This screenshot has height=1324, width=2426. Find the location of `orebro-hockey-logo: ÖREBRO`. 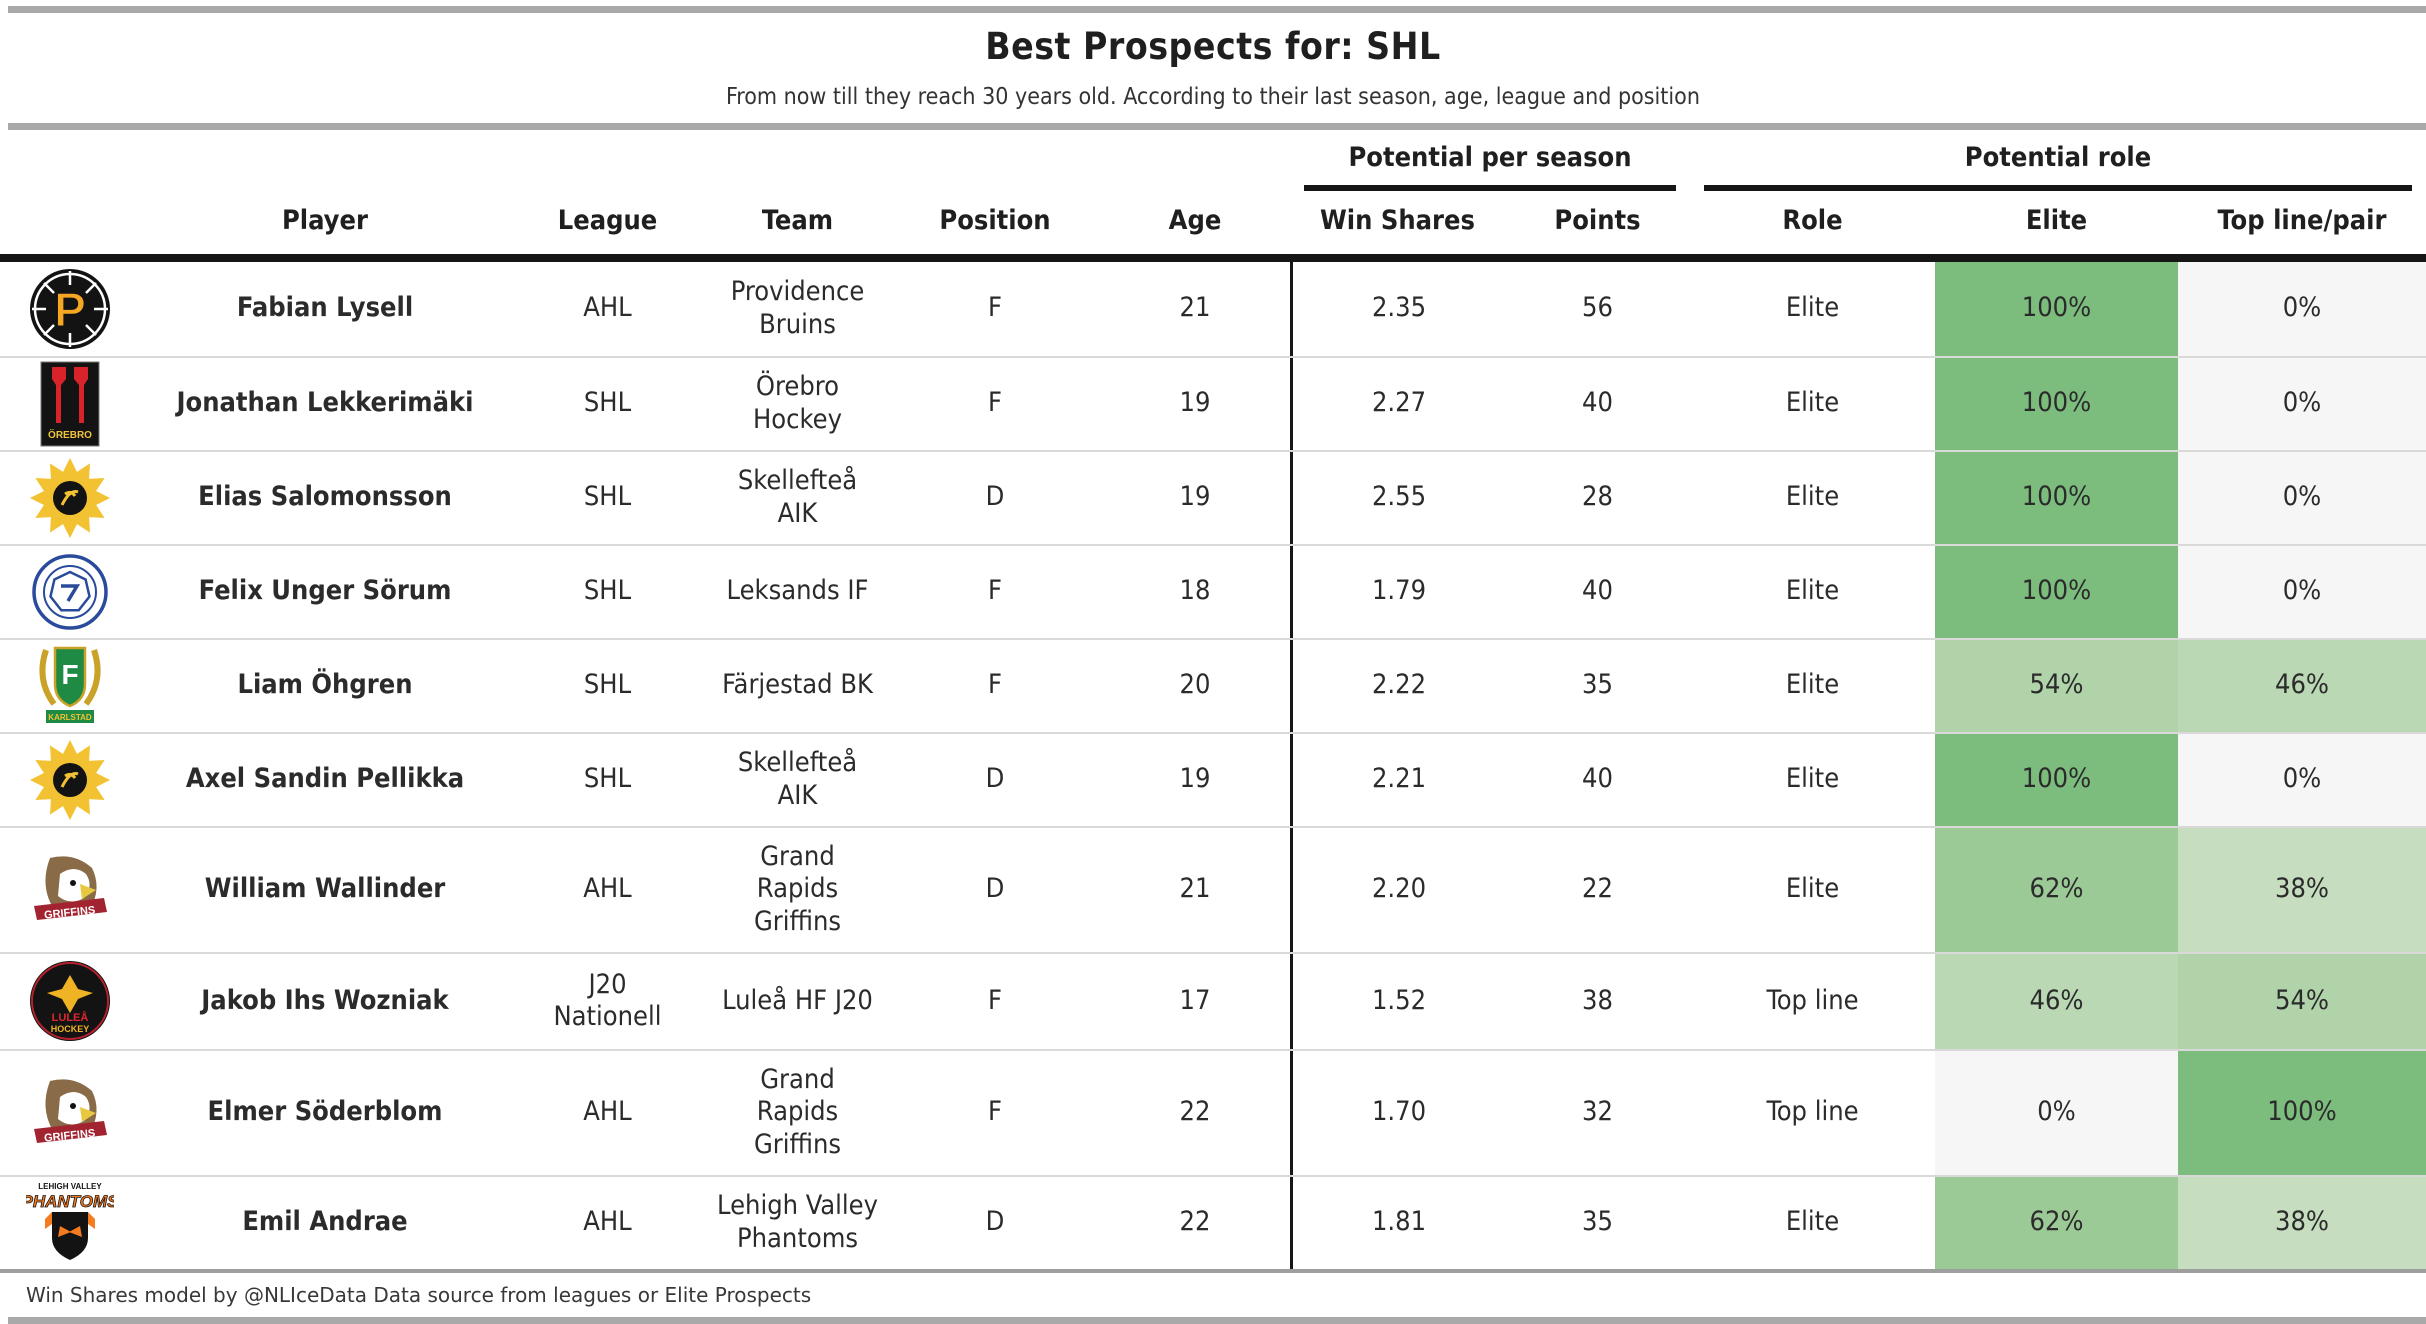

orebro-hockey-logo: ÖREBRO is located at coordinates (70, 404).